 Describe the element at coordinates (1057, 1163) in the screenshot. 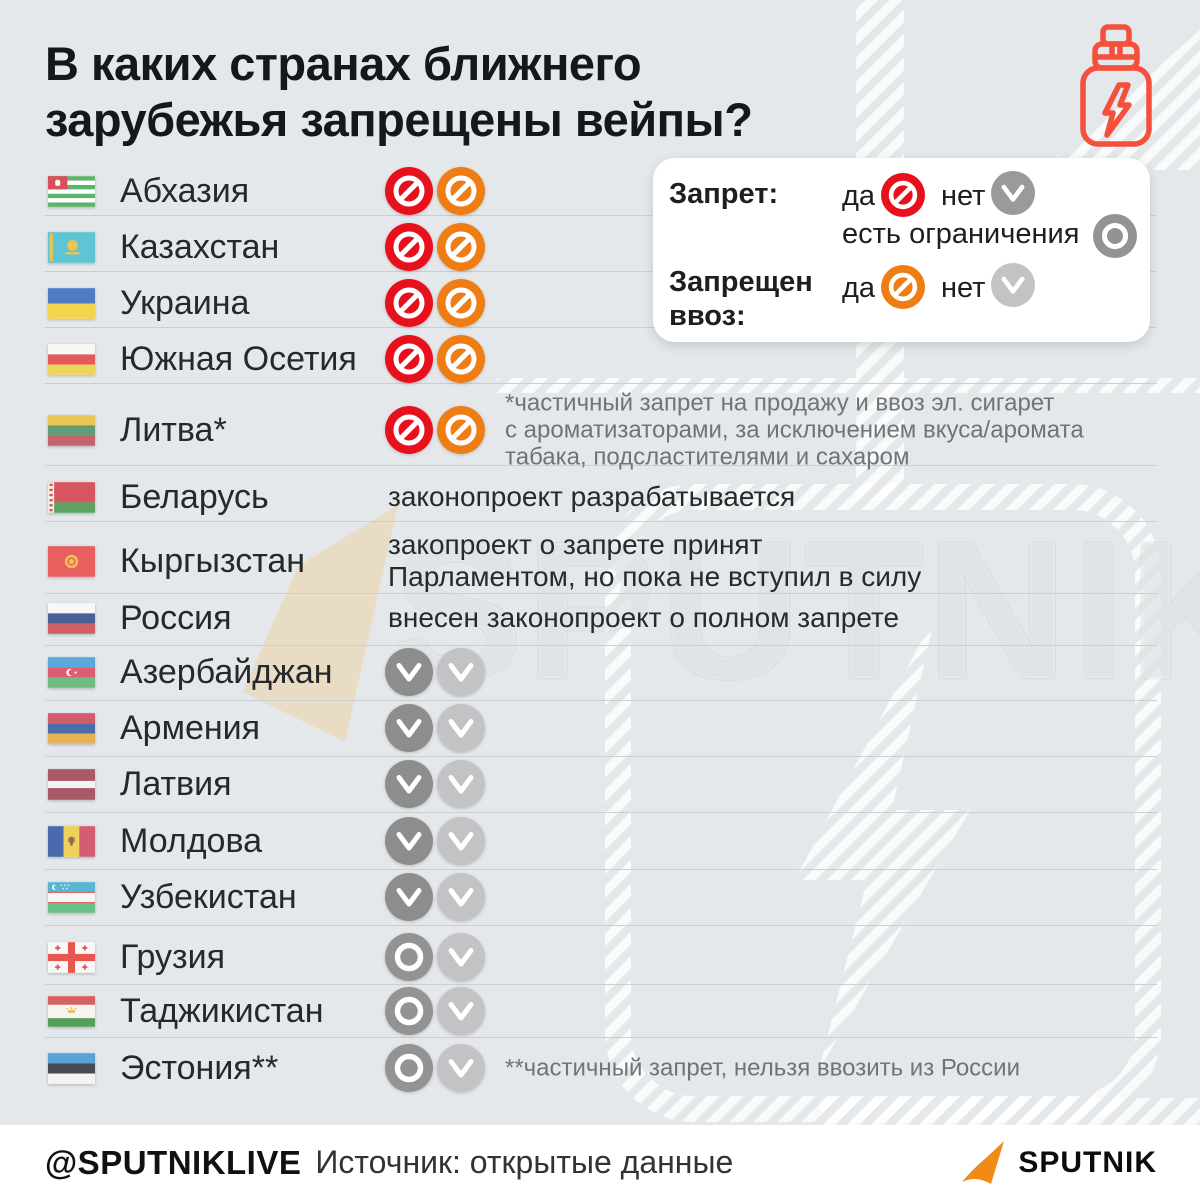

I see `sputnik-logo: SPUTNIK` at that location.